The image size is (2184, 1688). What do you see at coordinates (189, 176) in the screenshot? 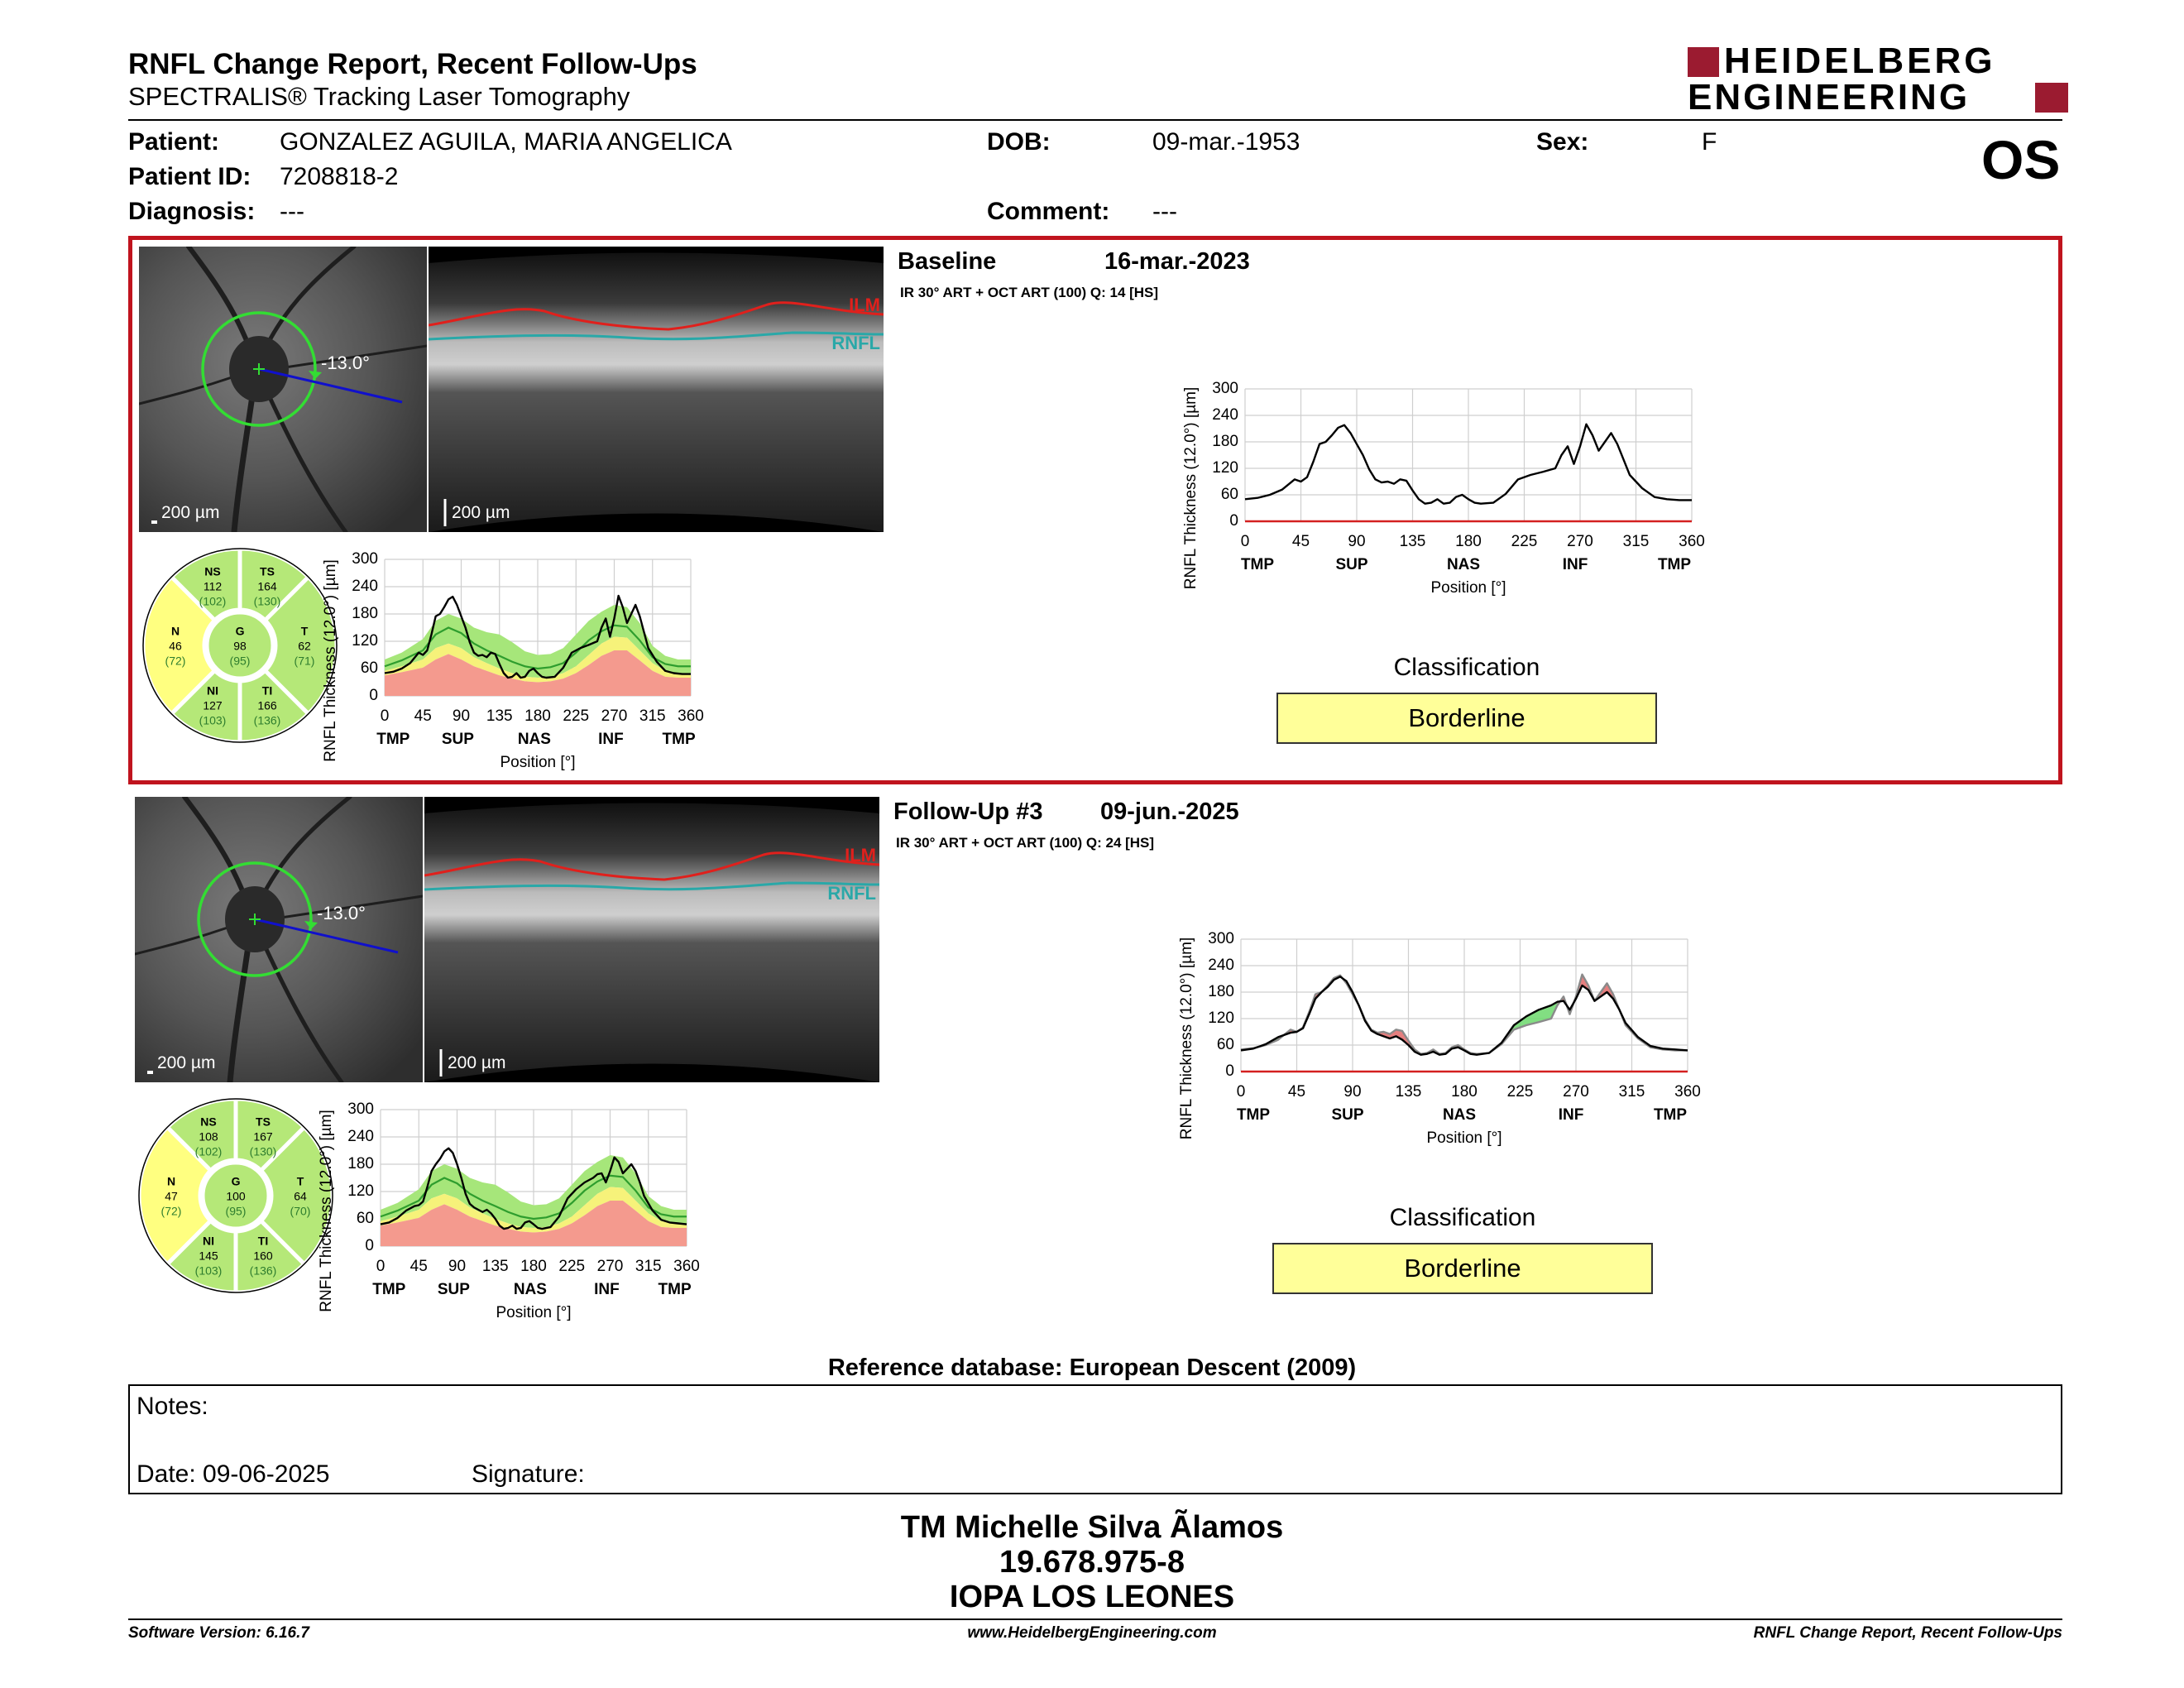
I see `patient-id-label: Patient ID:` at bounding box center [189, 176].